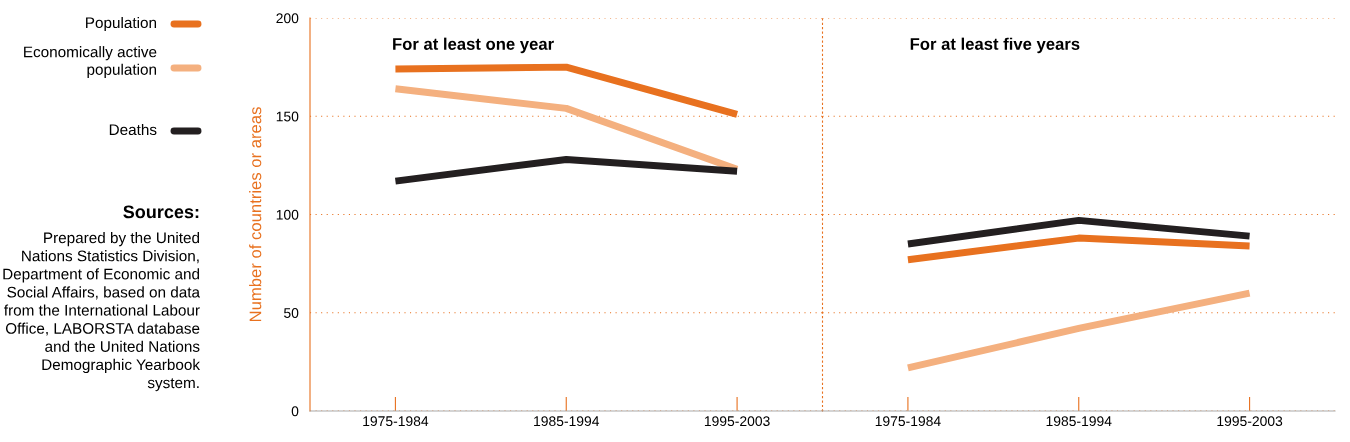 Image resolution: width=1350 pixels, height=442 pixels. Describe the element at coordinates (133, 129) in the screenshot. I see `legend-label: Deaths` at that location.